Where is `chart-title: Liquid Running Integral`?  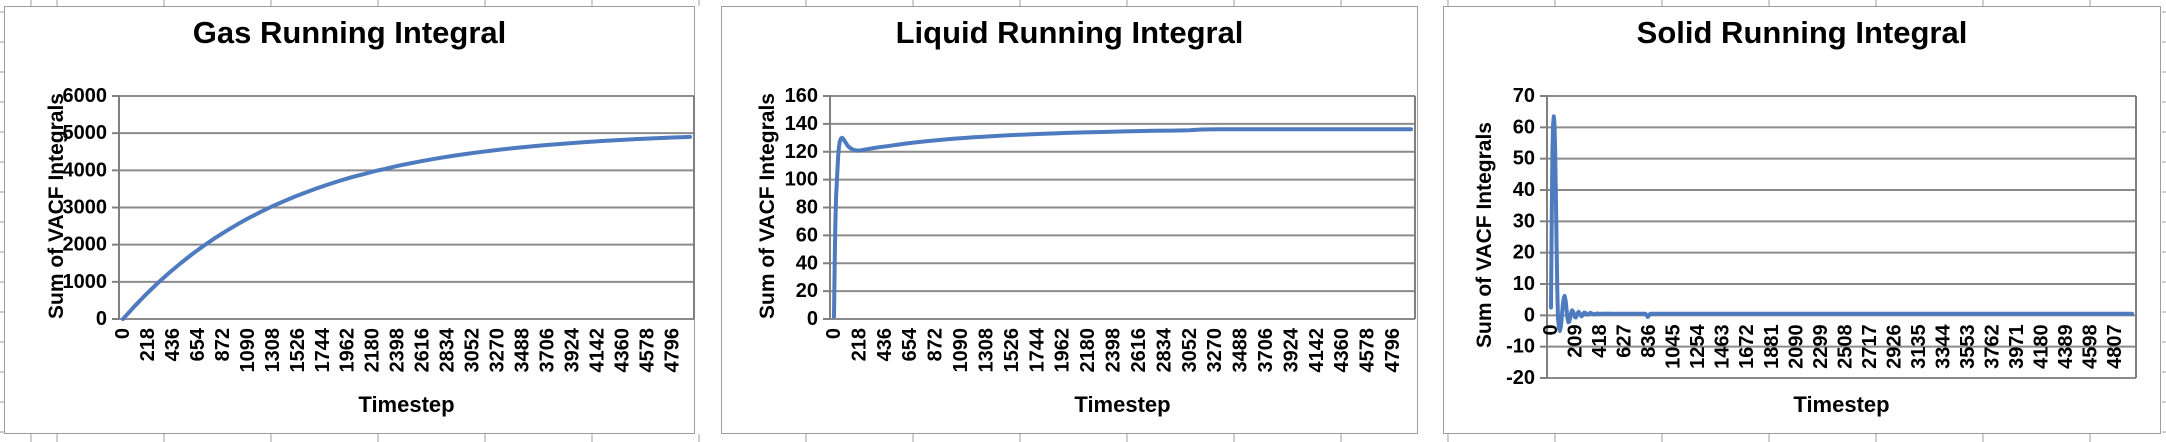 chart-title: Liquid Running Integral is located at coordinates (1069, 32).